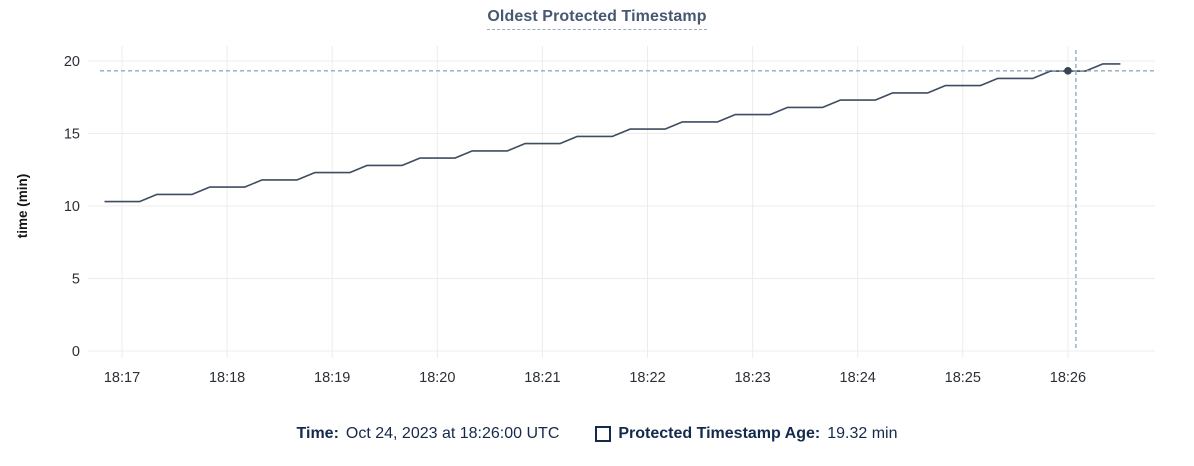 The image size is (1194, 466). What do you see at coordinates (858, 378) in the screenshot?
I see `x-tick-label: 18:24` at bounding box center [858, 378].